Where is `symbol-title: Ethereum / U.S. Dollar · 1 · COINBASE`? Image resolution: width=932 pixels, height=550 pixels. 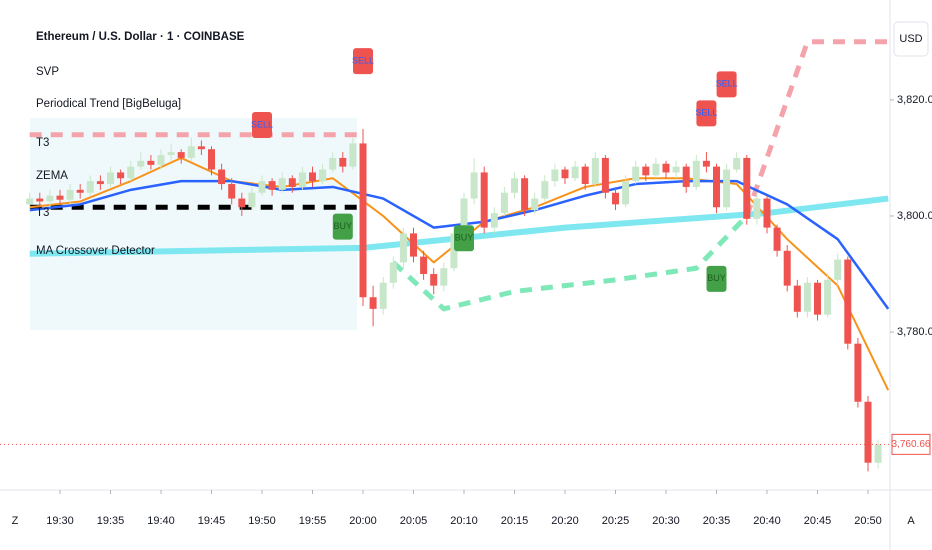
symbol-title: Ethereum / U.S. Dollar · 1 · COINBASE is located at coordinates (140, 37).